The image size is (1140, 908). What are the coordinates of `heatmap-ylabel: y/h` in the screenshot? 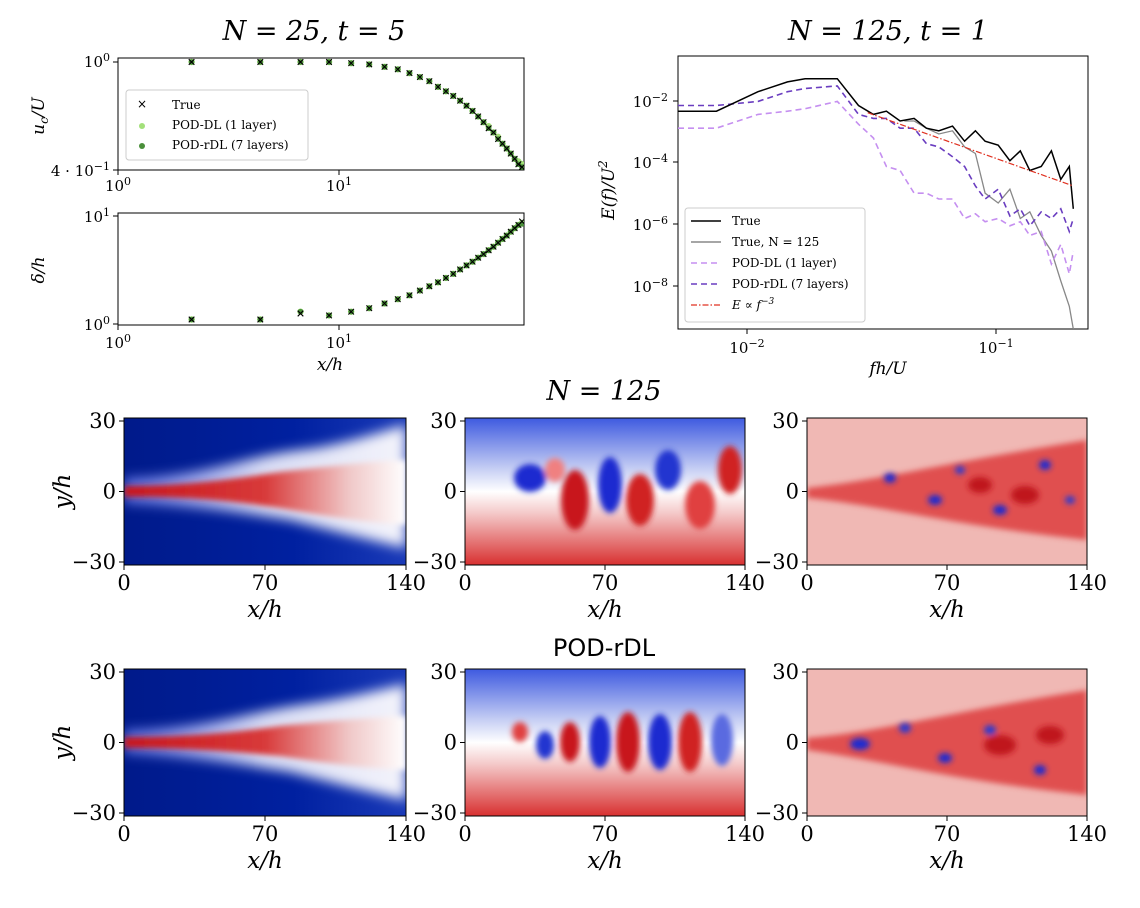 It's located at (63, 492).